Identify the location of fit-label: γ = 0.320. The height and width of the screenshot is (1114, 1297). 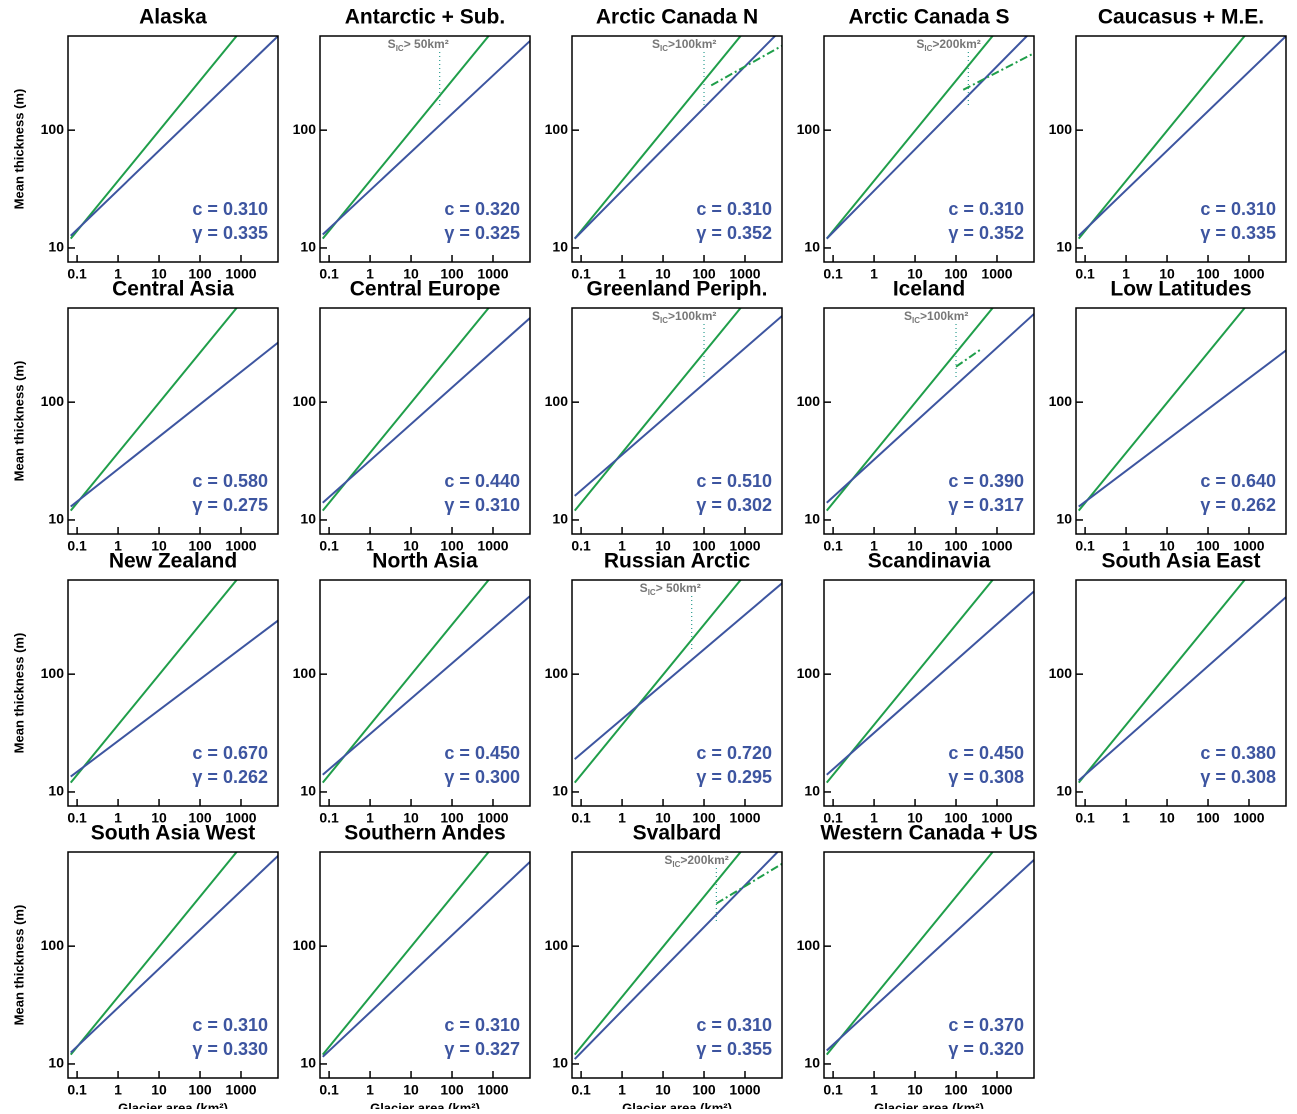
(986, 1049).